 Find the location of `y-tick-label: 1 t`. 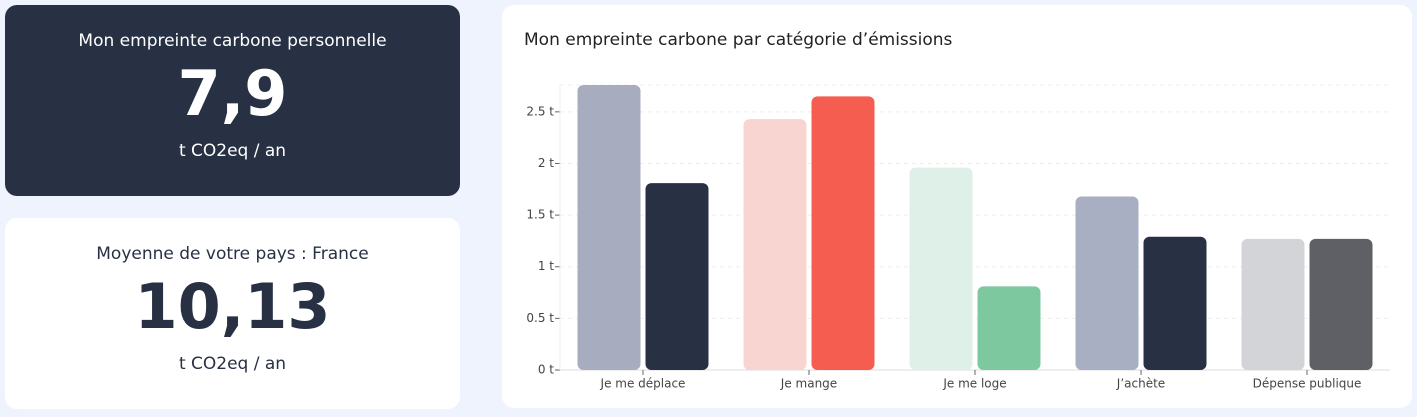

y-tick-label: 1 t is located at coordinates (546, 266).